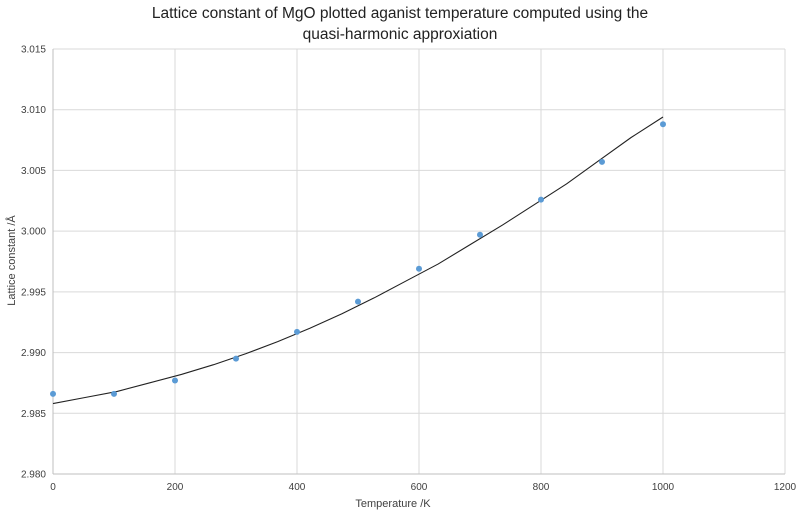  I want to click on y-tick-label: 2.985, so click(33, 414).